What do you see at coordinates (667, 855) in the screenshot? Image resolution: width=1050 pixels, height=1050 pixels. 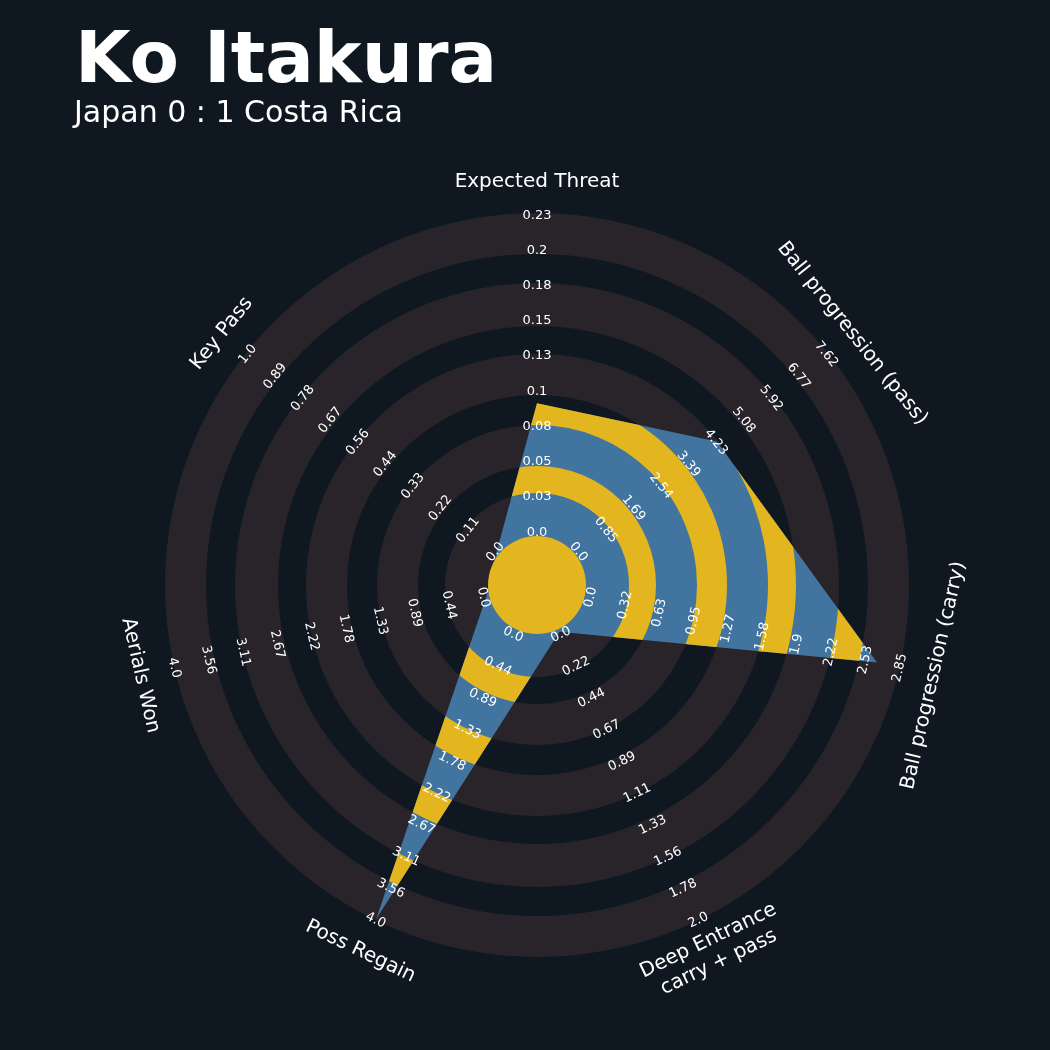 I see `text: 1.56` at bounding box center [667, 855].